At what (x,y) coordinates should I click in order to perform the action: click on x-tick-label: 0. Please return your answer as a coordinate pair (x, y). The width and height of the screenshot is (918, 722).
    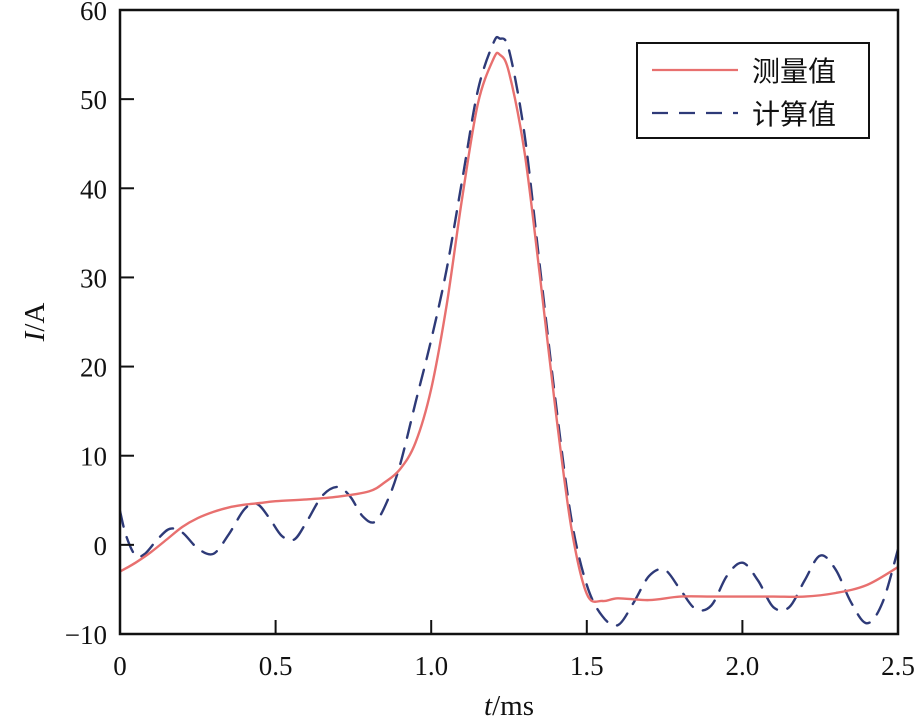
    Looking at the image, I should click on (120, 666).